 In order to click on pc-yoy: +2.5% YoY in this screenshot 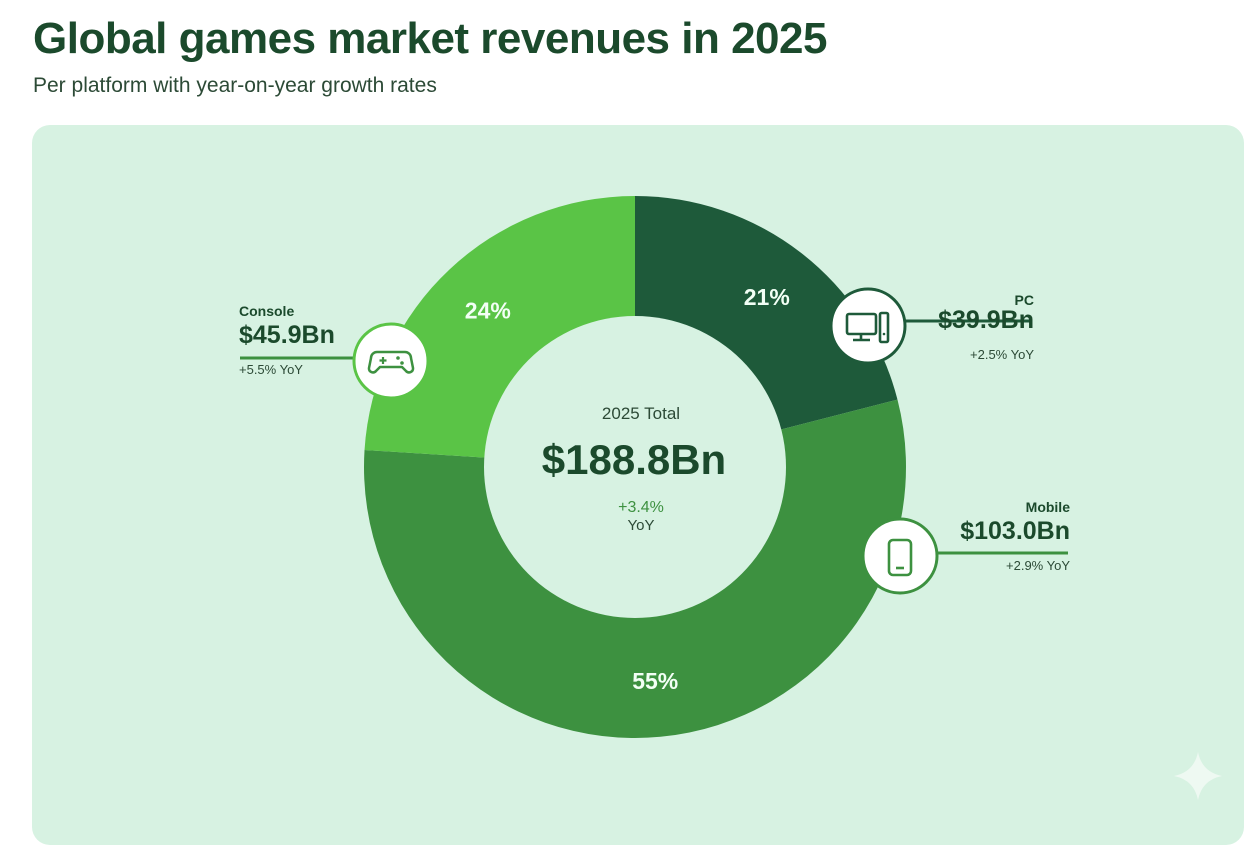, I will do `click(1002, 354)`.